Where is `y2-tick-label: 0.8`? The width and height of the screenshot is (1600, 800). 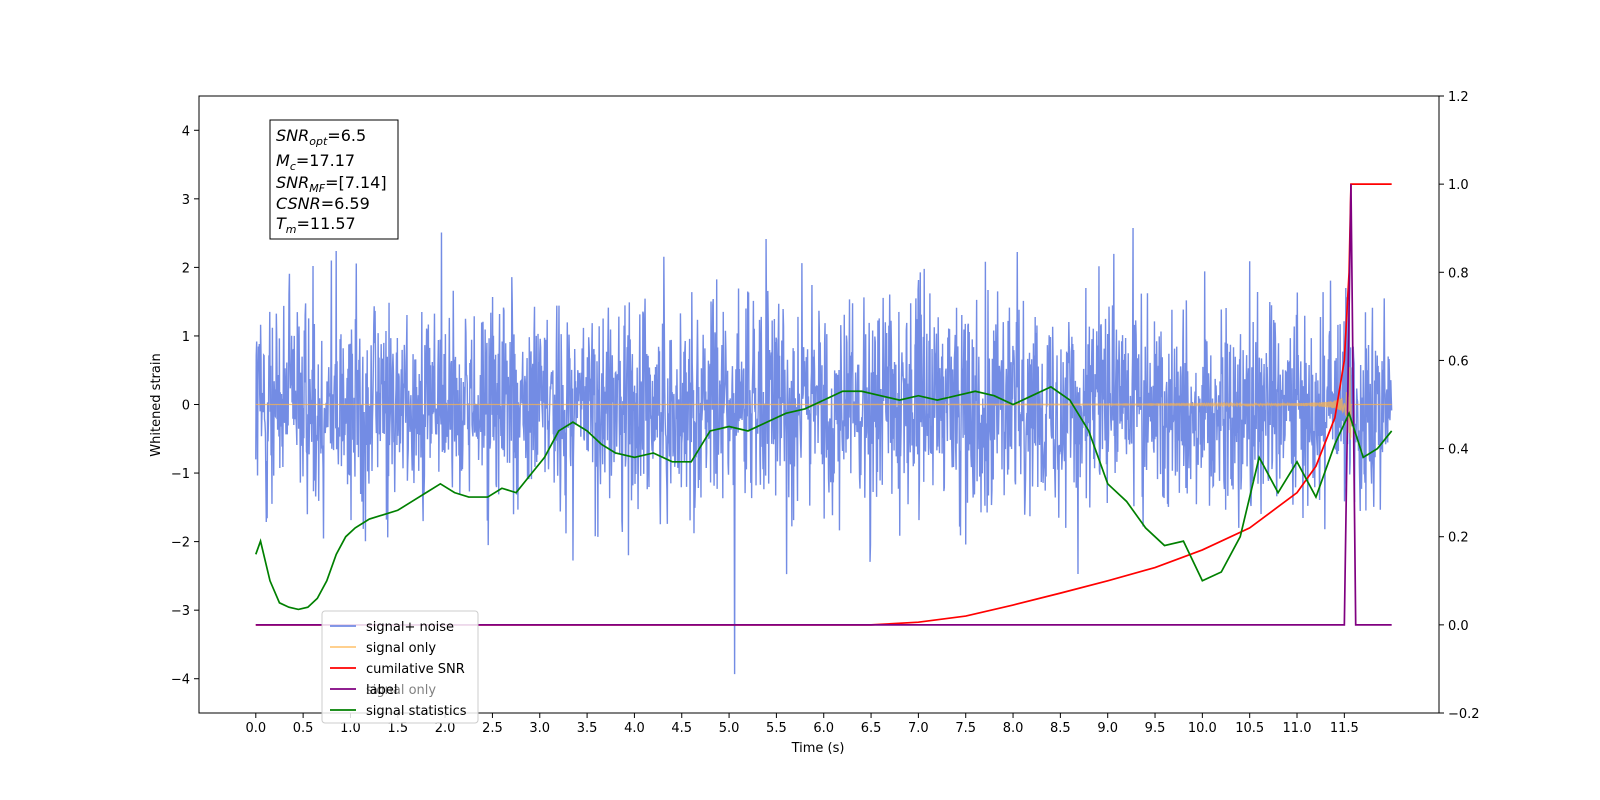
y2-tick-label: 0.8 is located at coordinates (1458, 273).